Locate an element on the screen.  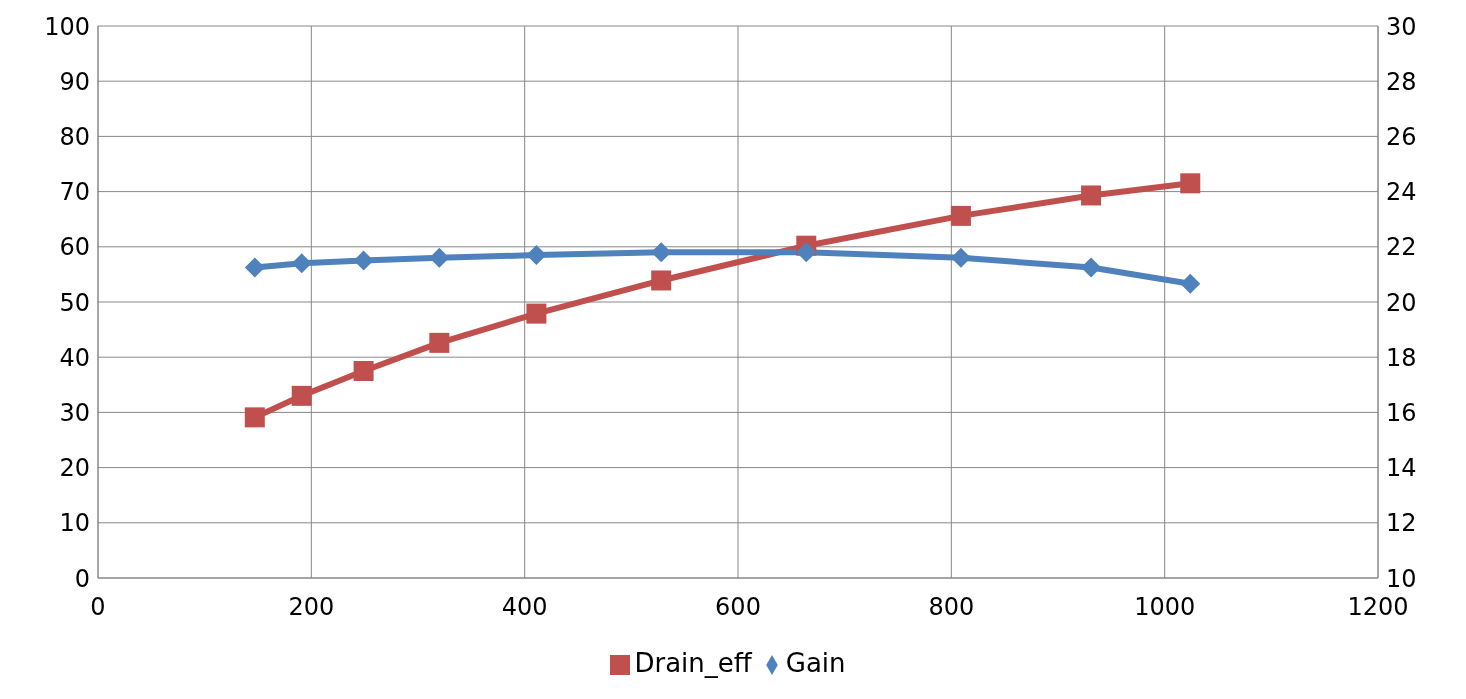
y2-tick-label: 18 is located at coordinates (1401, 357).